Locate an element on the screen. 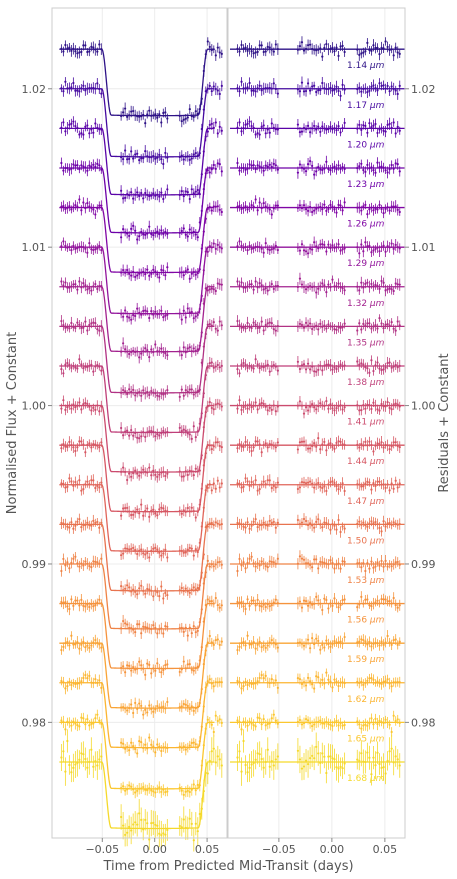  data-points-1.62 is located at coordinates (141, 714).